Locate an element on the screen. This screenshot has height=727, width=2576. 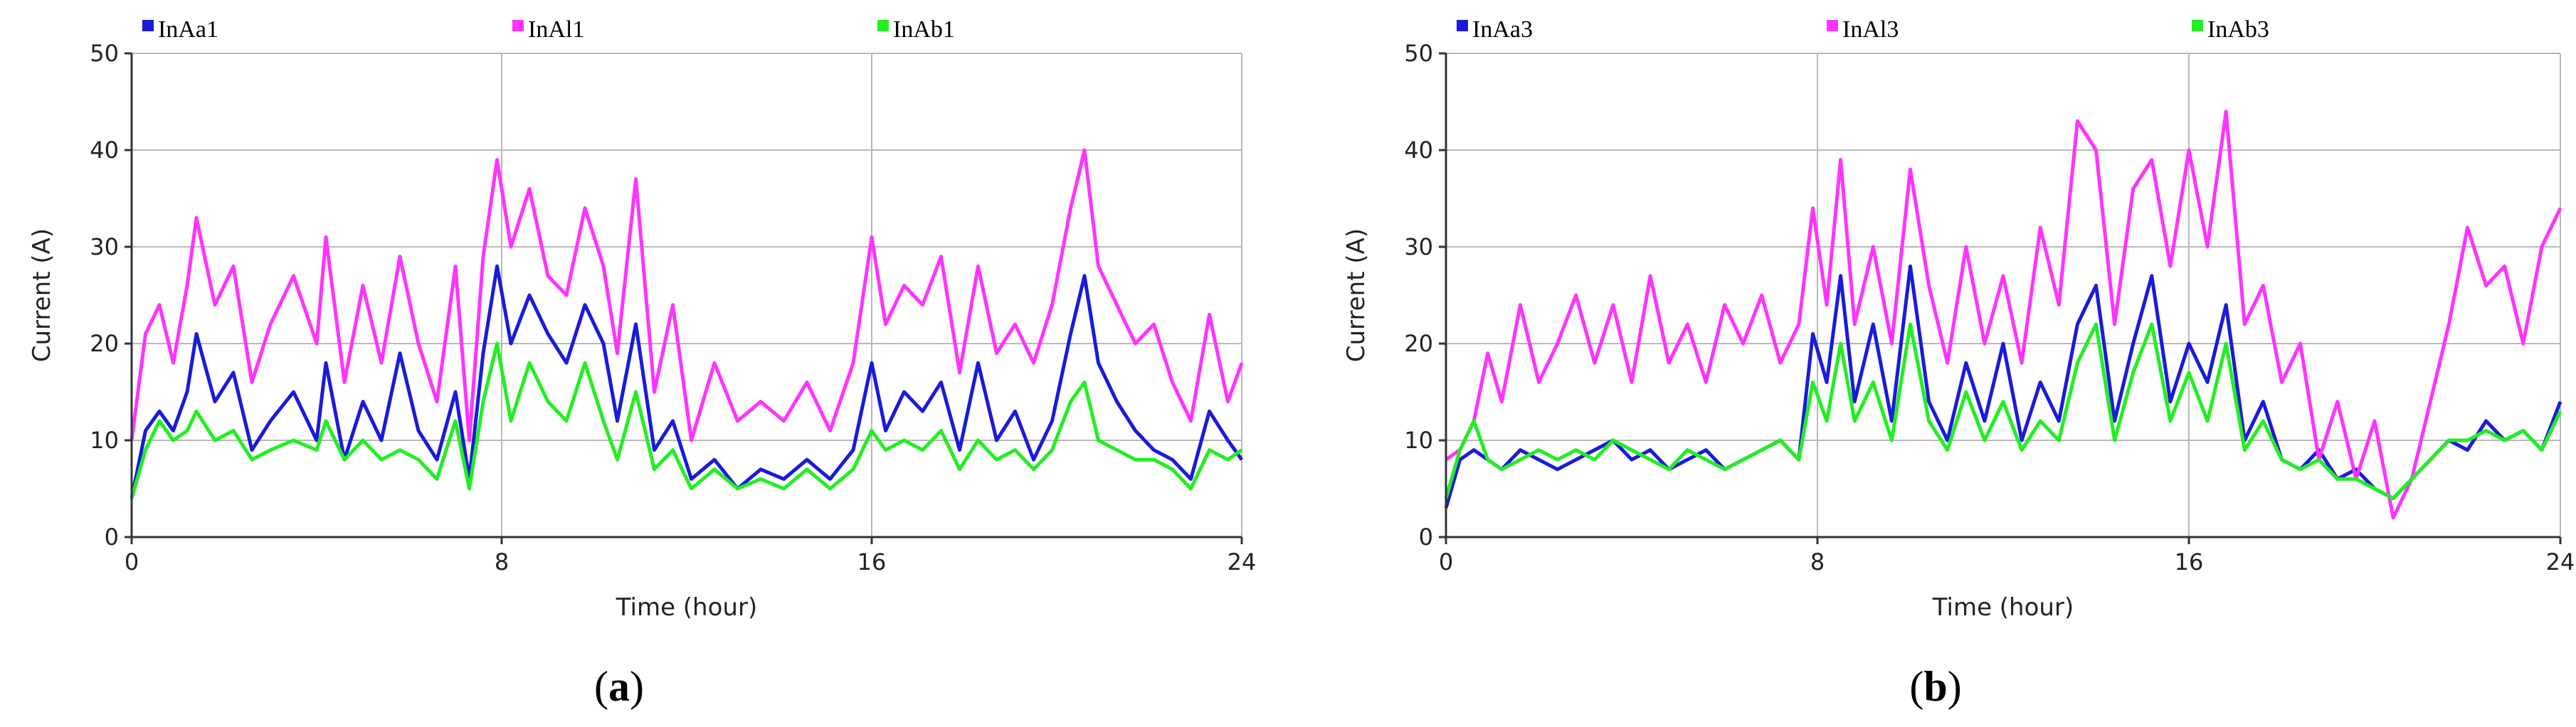
series-line-inab1 is located at coordinates (687, 420).